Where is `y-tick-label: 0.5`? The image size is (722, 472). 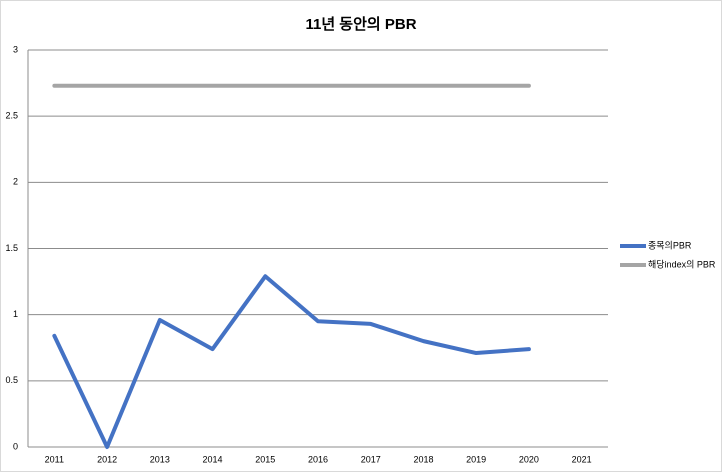 y-tick-label: 0.5 is located at coordinates (11, 380).